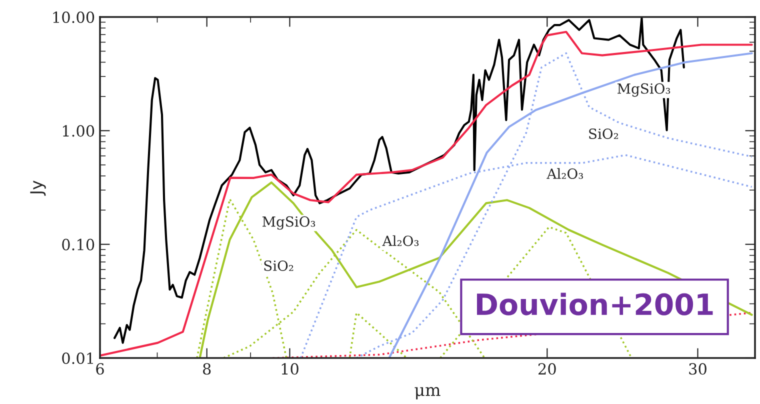  Describe the element at coordinates (697, 369) in the screenshot. I see `x-tick-label: 30` at that location.